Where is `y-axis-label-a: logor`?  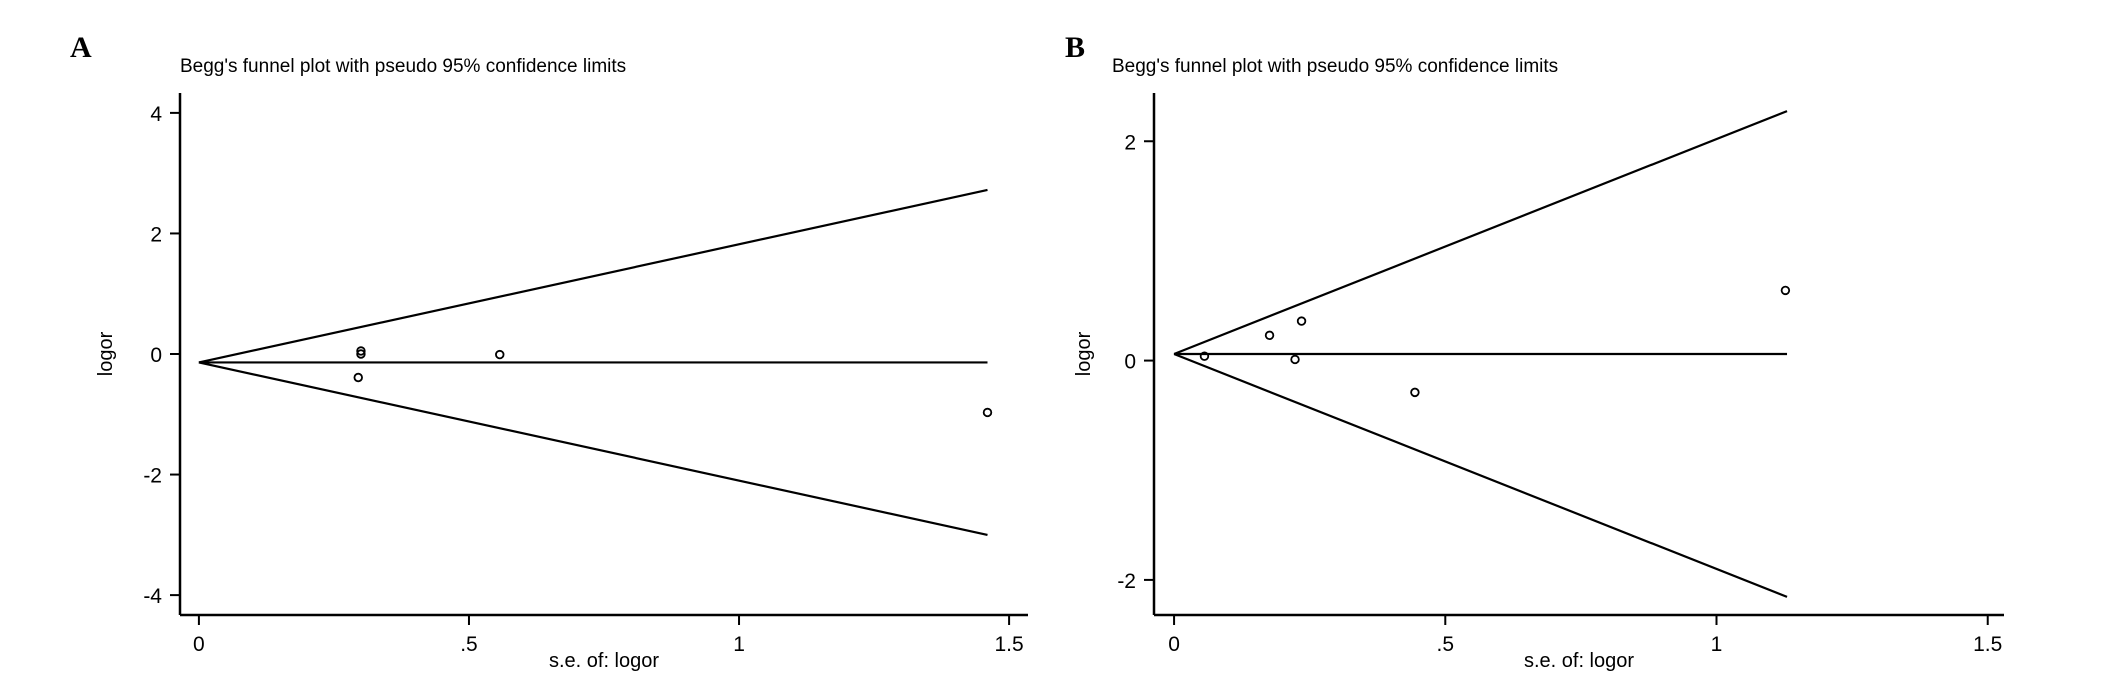 y-axis-label-a: logor is located at coordinates (106, 353).